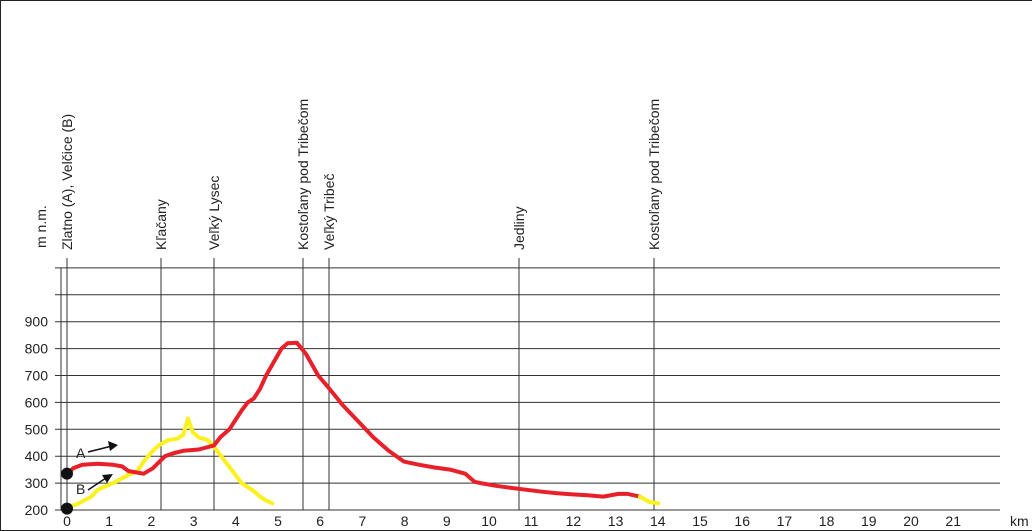 This screenshot has width=1032, height=531. I want to click on route-label: A, so click(81, 453).